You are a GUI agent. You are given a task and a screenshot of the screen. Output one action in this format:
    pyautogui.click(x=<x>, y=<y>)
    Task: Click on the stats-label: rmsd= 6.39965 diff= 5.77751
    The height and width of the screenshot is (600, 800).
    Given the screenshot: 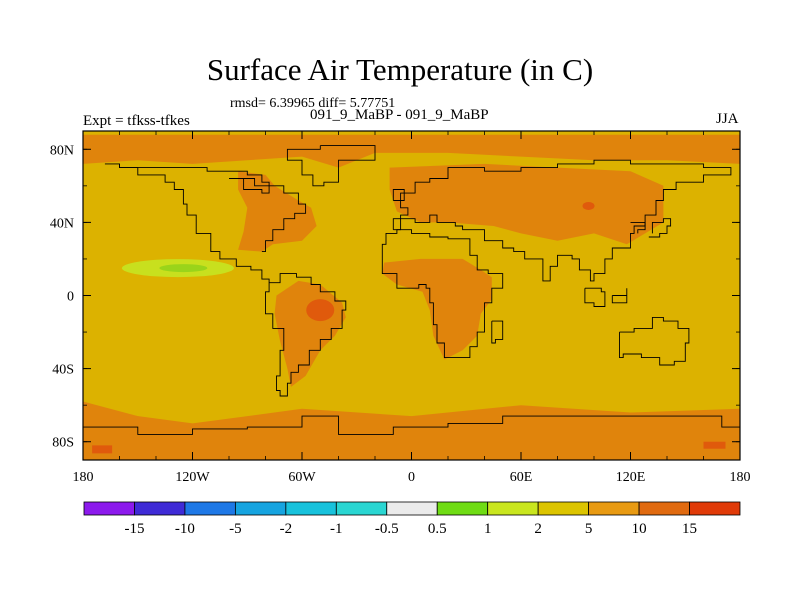 What is the action you would take?
    pyautogui.click(x=313, y=103)
    